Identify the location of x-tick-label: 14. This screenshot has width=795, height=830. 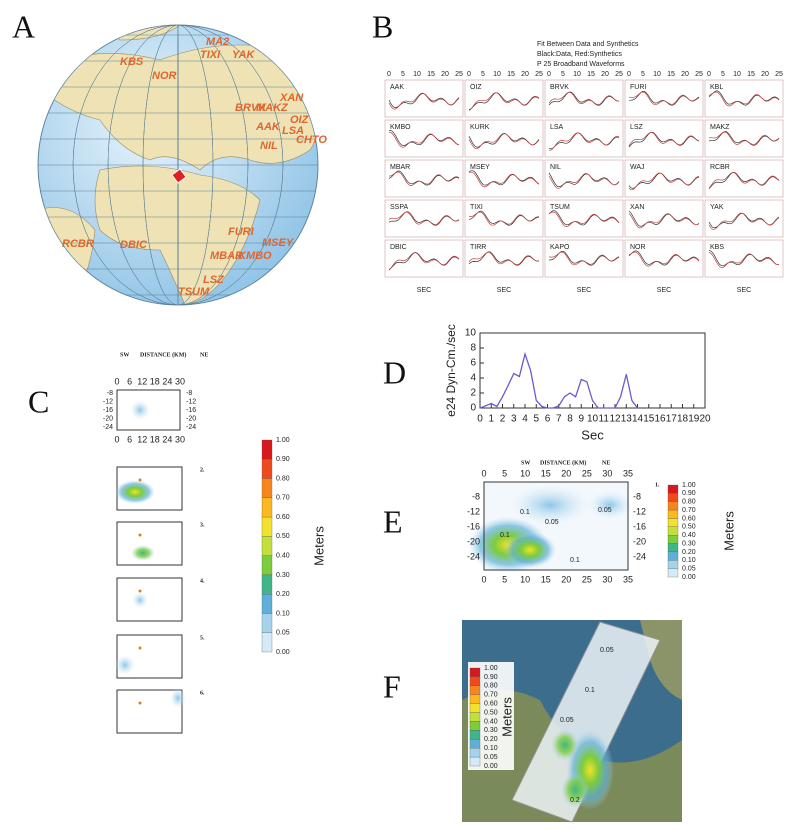
(638, 419).